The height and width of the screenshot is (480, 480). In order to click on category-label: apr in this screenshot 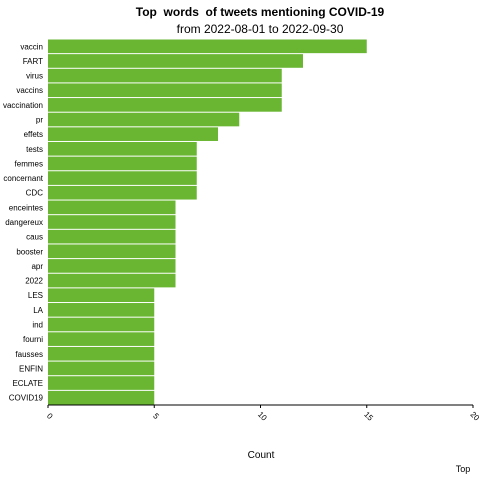, I will do `click(37, 266)`.